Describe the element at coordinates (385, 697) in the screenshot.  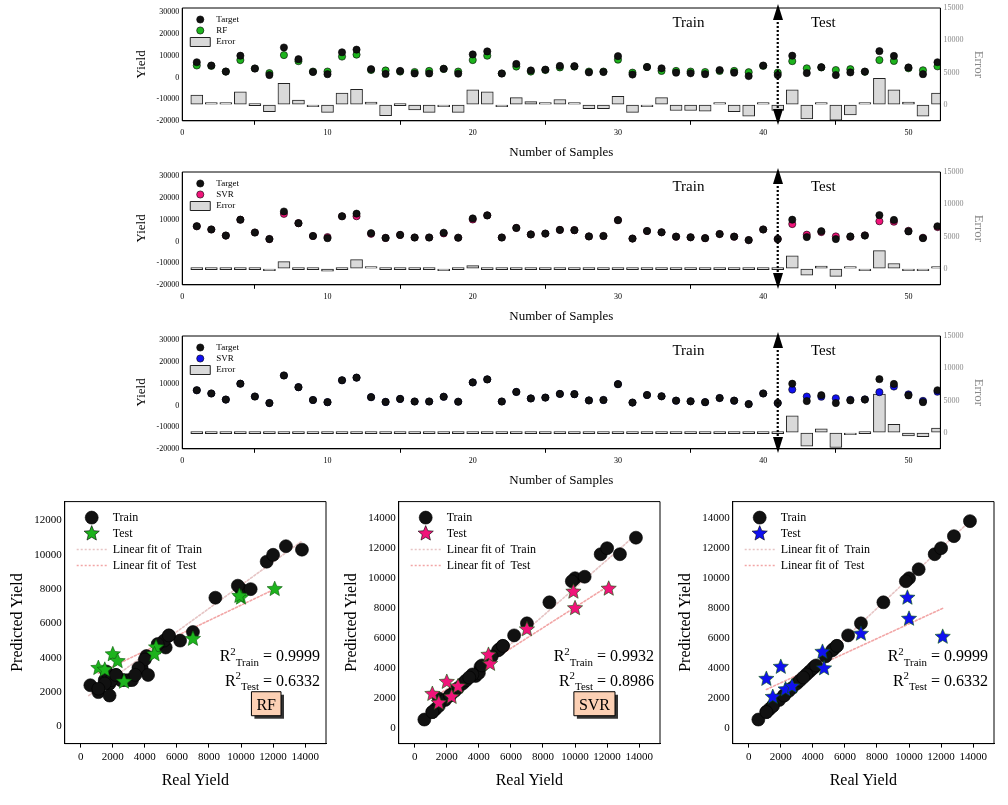
I see `y-tick-label: 2000` at that location.